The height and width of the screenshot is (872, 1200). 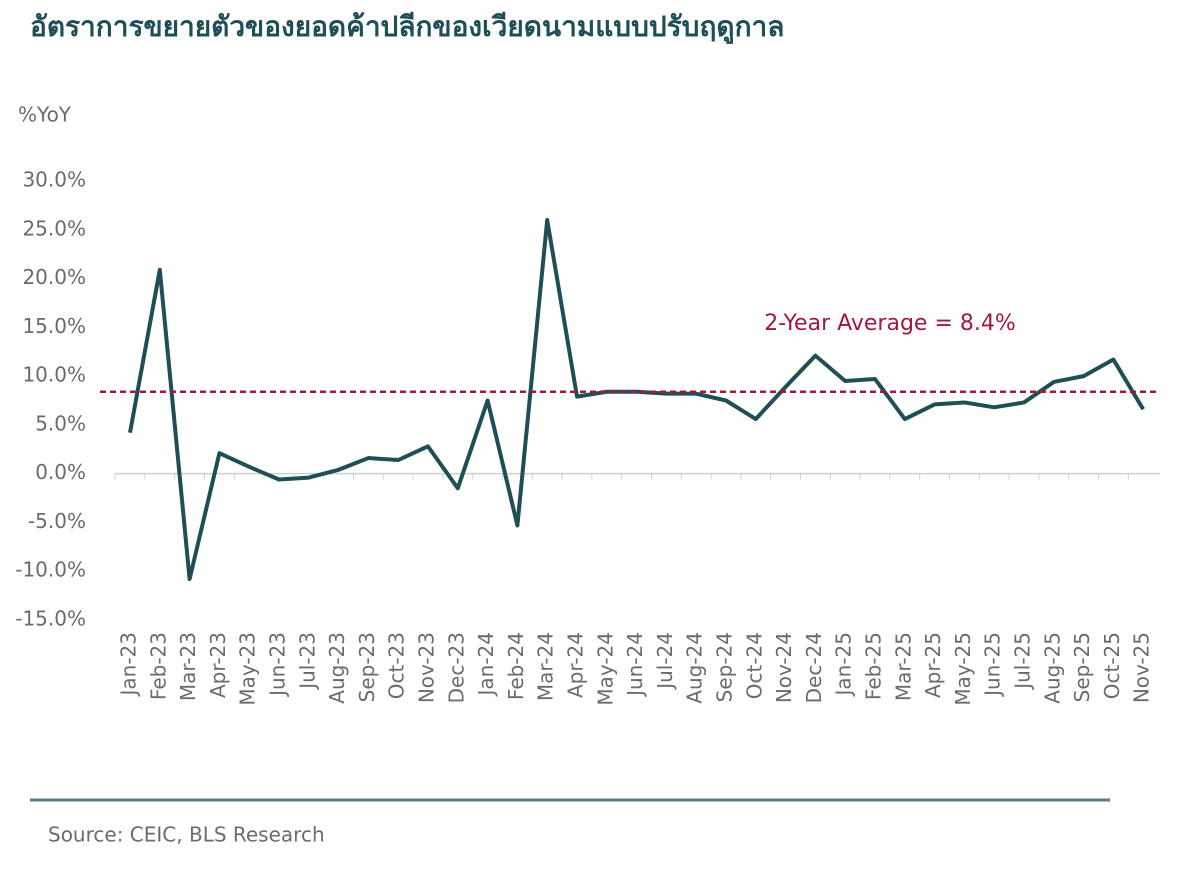 I want to click on y-axis-label: %YoY, so click(x=45, y=115).